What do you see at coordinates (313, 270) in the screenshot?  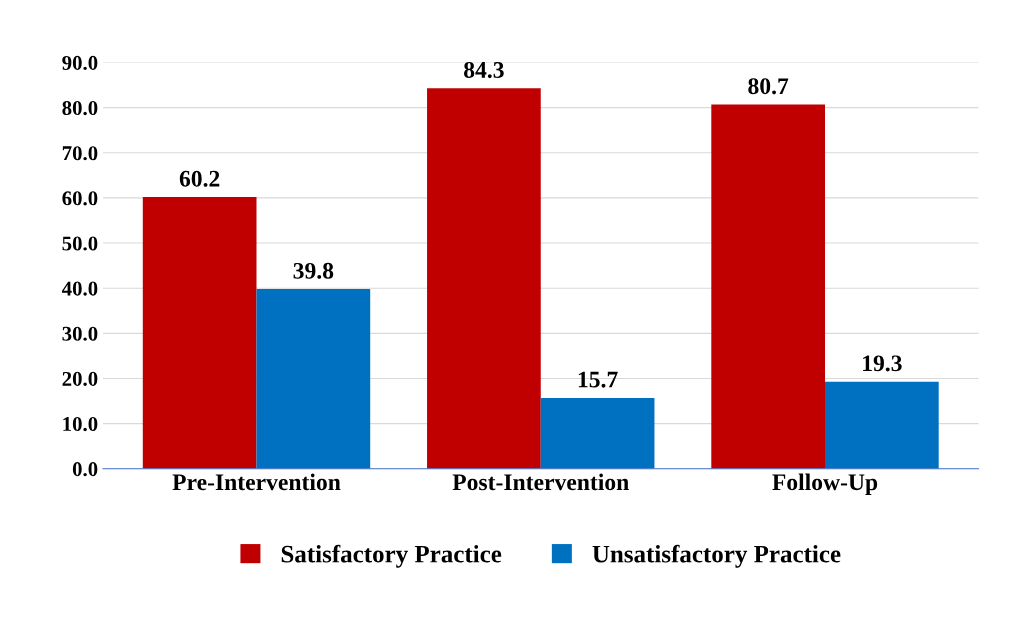 I see `data-label: 39.8` at bounding box center [313, 270].